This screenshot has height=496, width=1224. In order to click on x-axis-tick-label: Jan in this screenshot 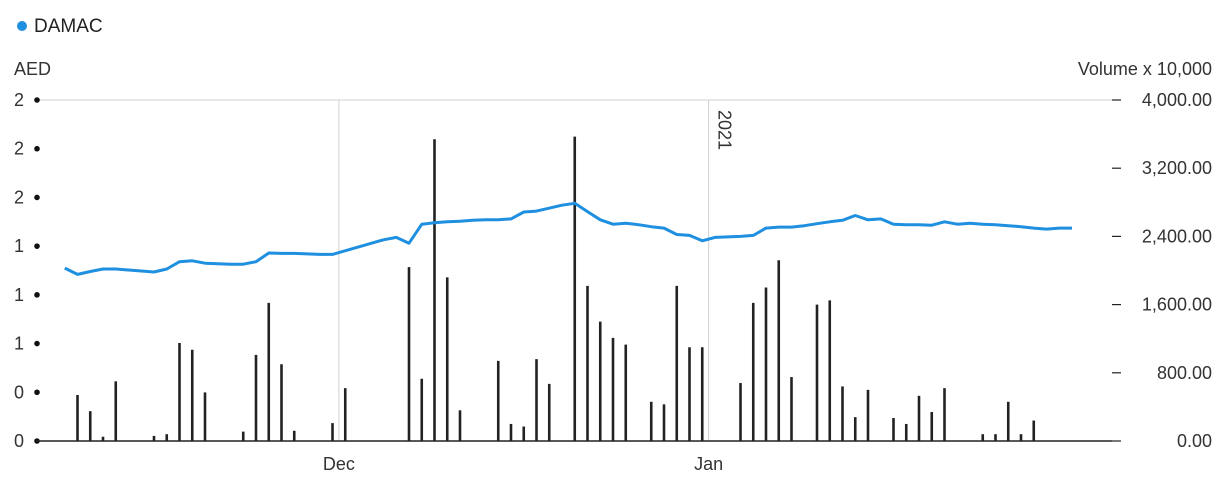, I will do `click(708, 464)`.